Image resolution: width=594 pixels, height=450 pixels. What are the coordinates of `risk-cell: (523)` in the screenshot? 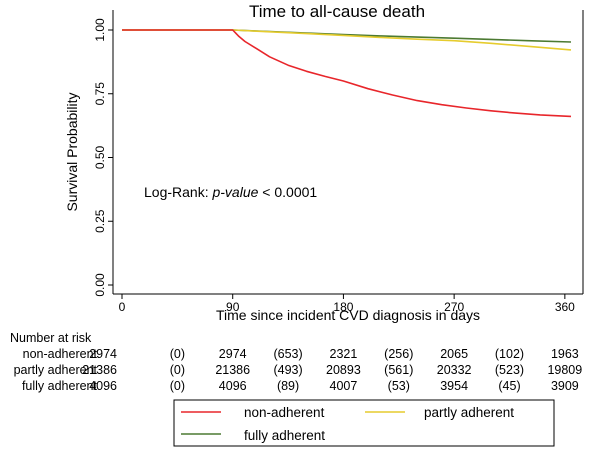 It's located at (509, 370).